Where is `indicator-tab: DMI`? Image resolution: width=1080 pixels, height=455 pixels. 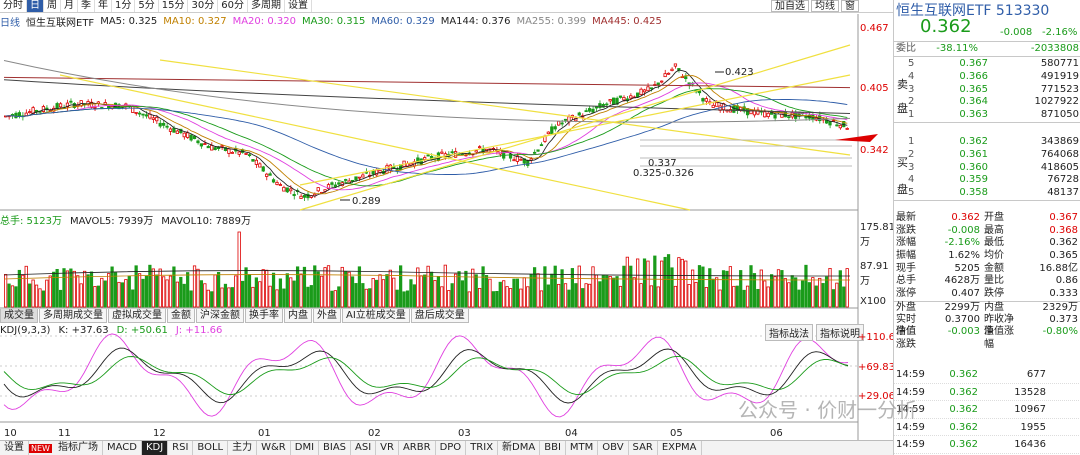
indicator-tab: DMI is located at coordinates (305, 448).